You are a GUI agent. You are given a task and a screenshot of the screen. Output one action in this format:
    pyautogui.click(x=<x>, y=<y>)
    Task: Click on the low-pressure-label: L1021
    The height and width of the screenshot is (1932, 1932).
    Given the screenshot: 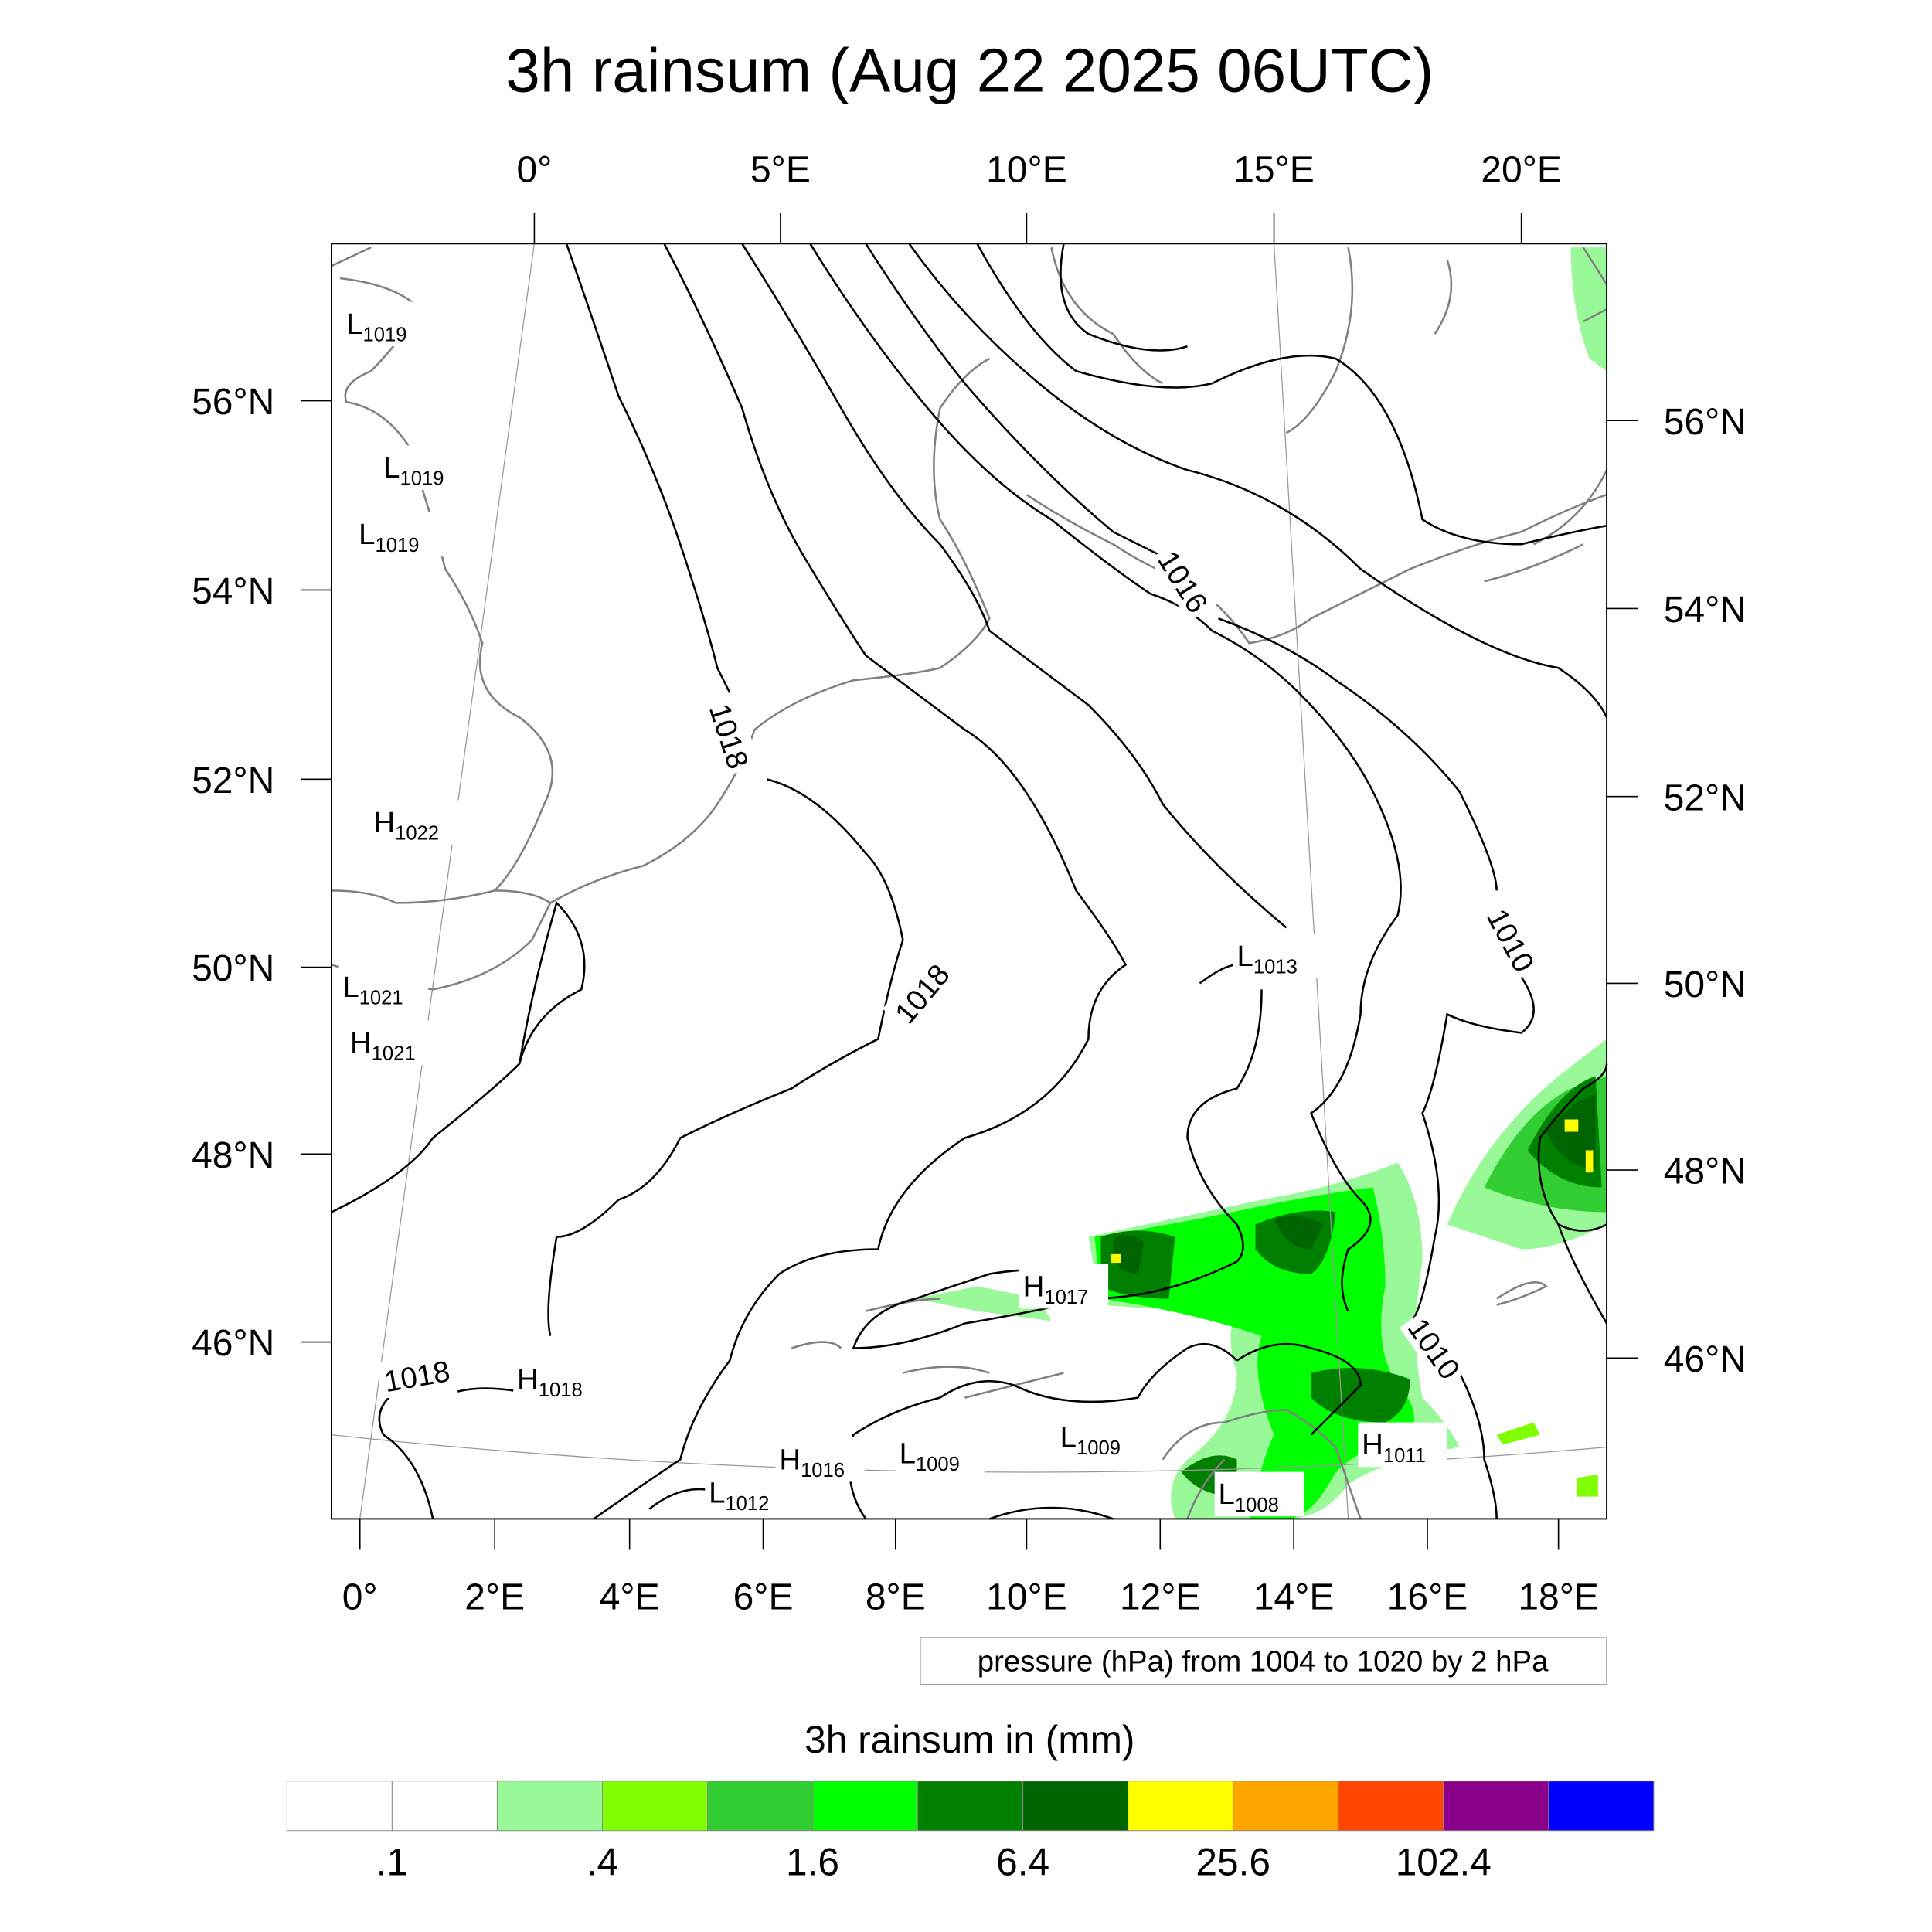 What is the action you would take?
    pyautogui.click(x=372, y=990)
    